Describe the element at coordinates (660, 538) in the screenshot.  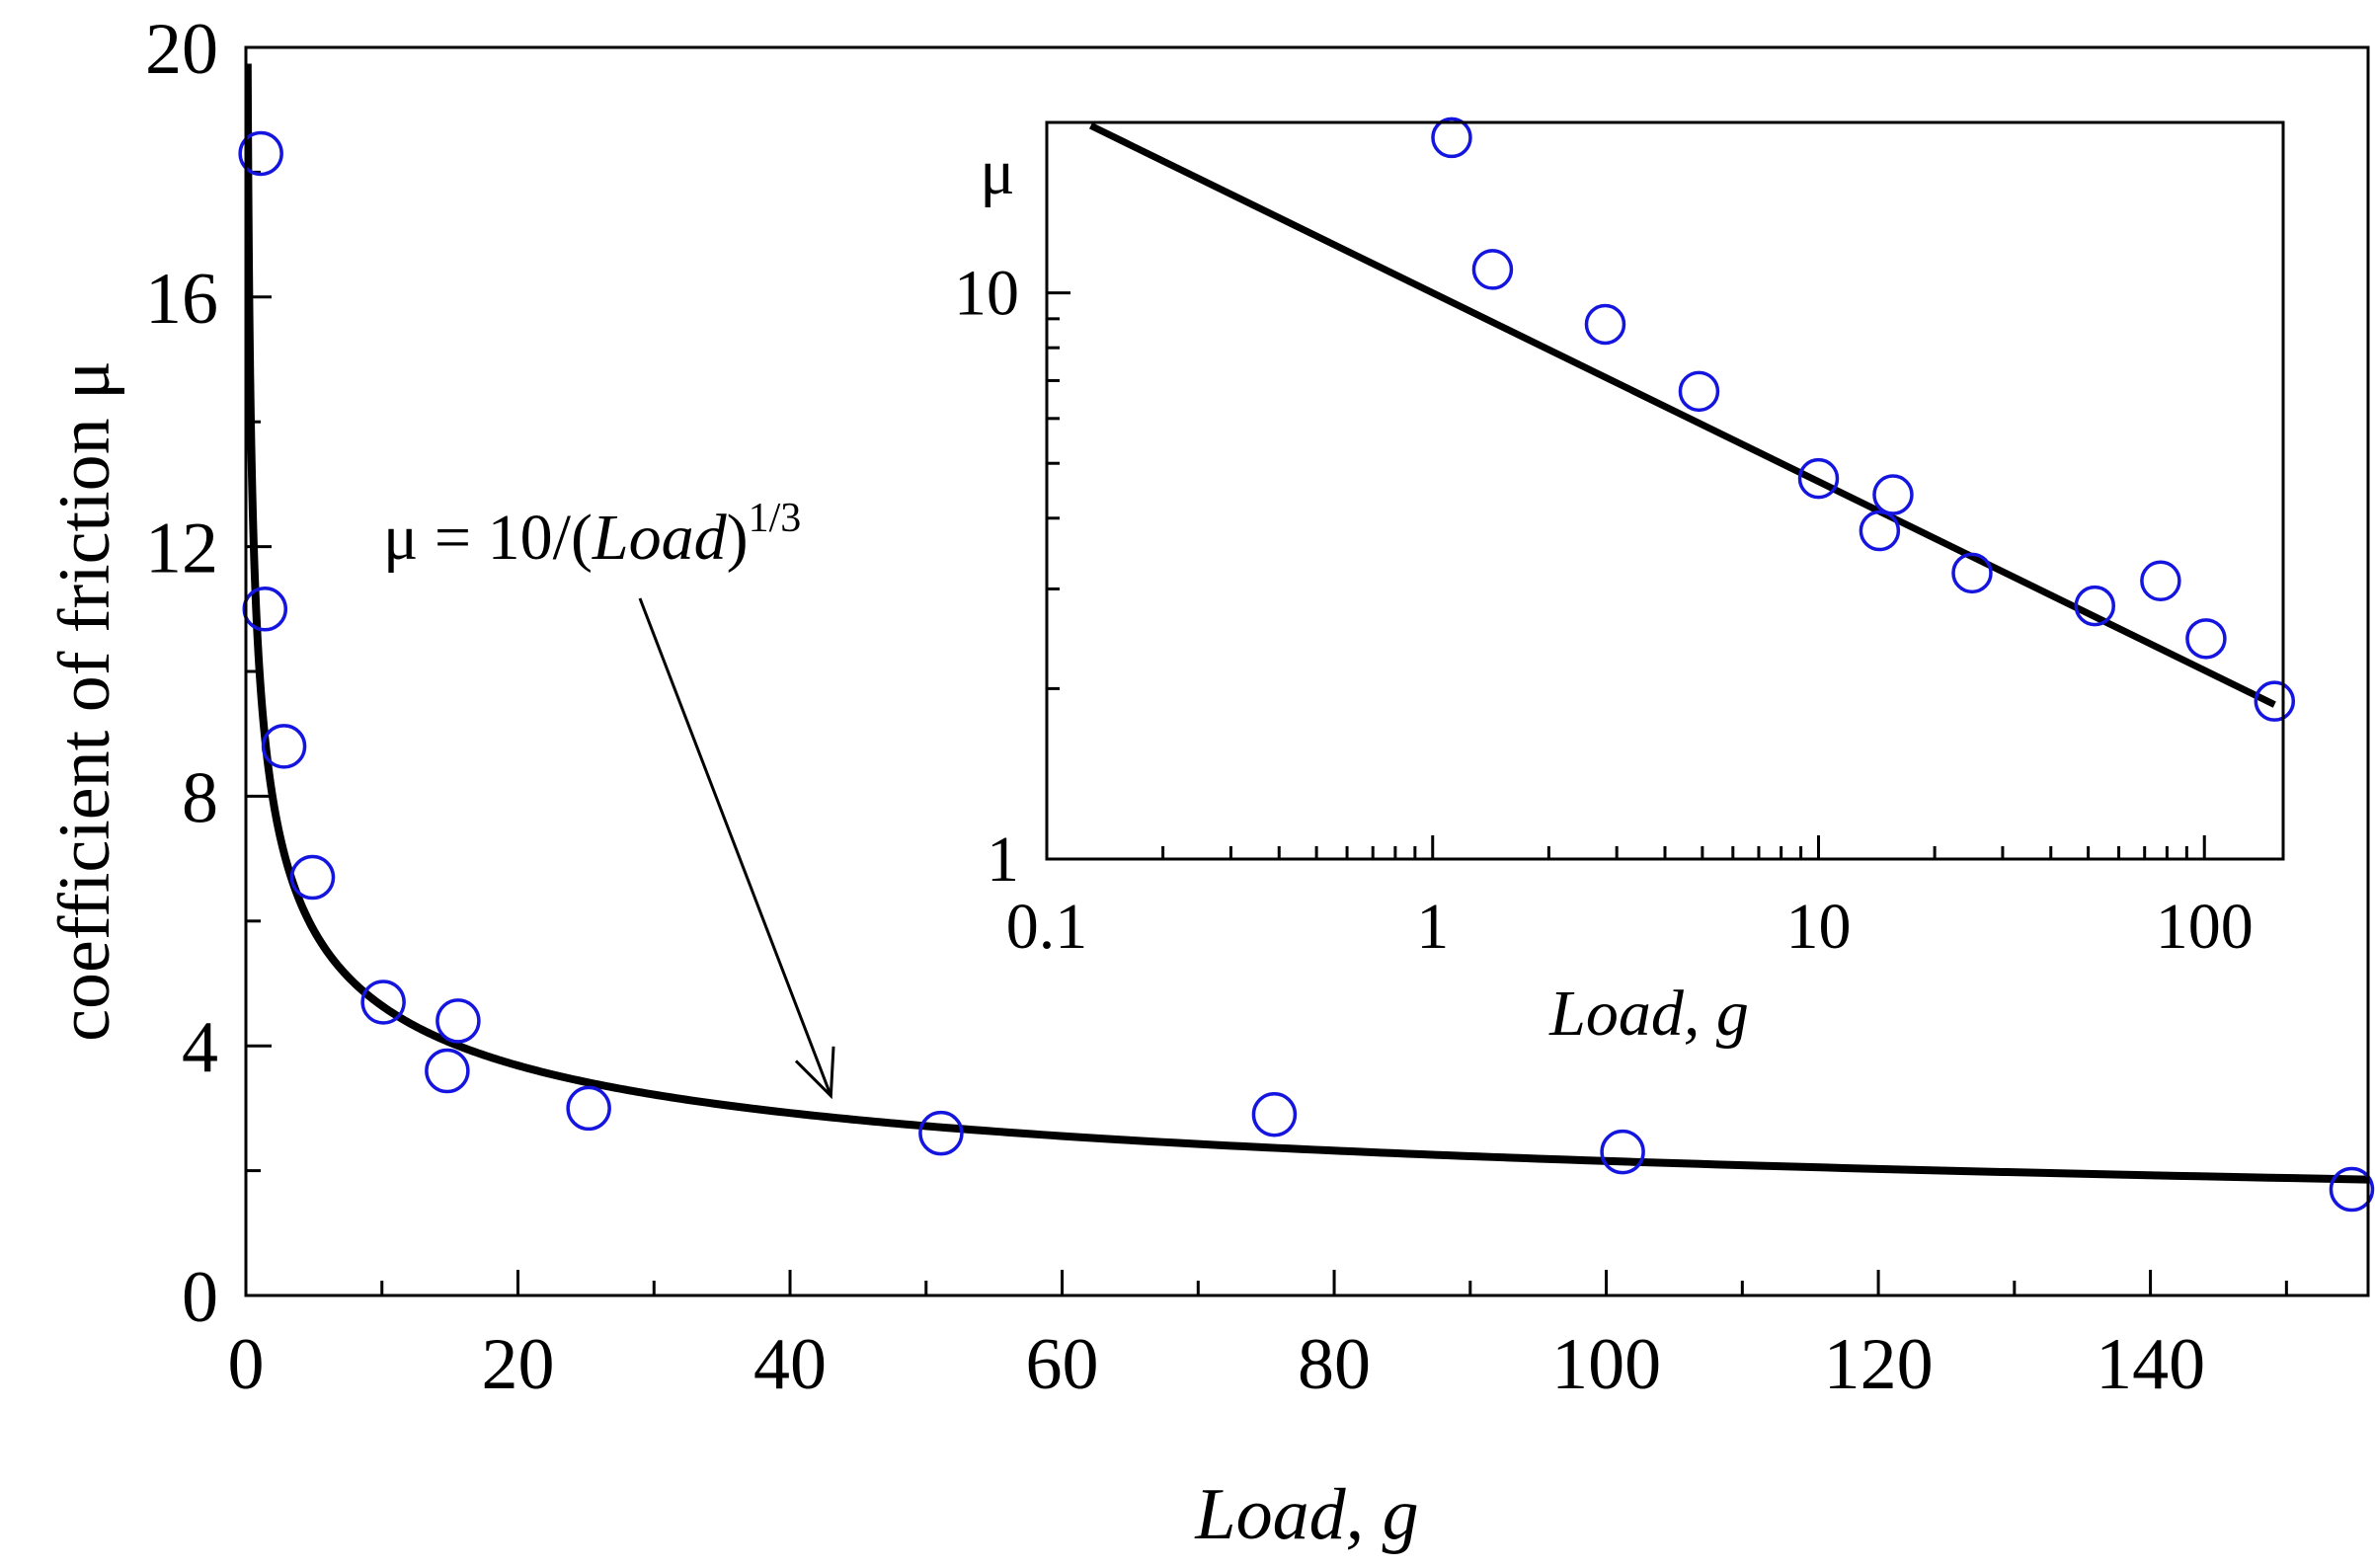
I see `fit-equation-italic: Load` at that location.